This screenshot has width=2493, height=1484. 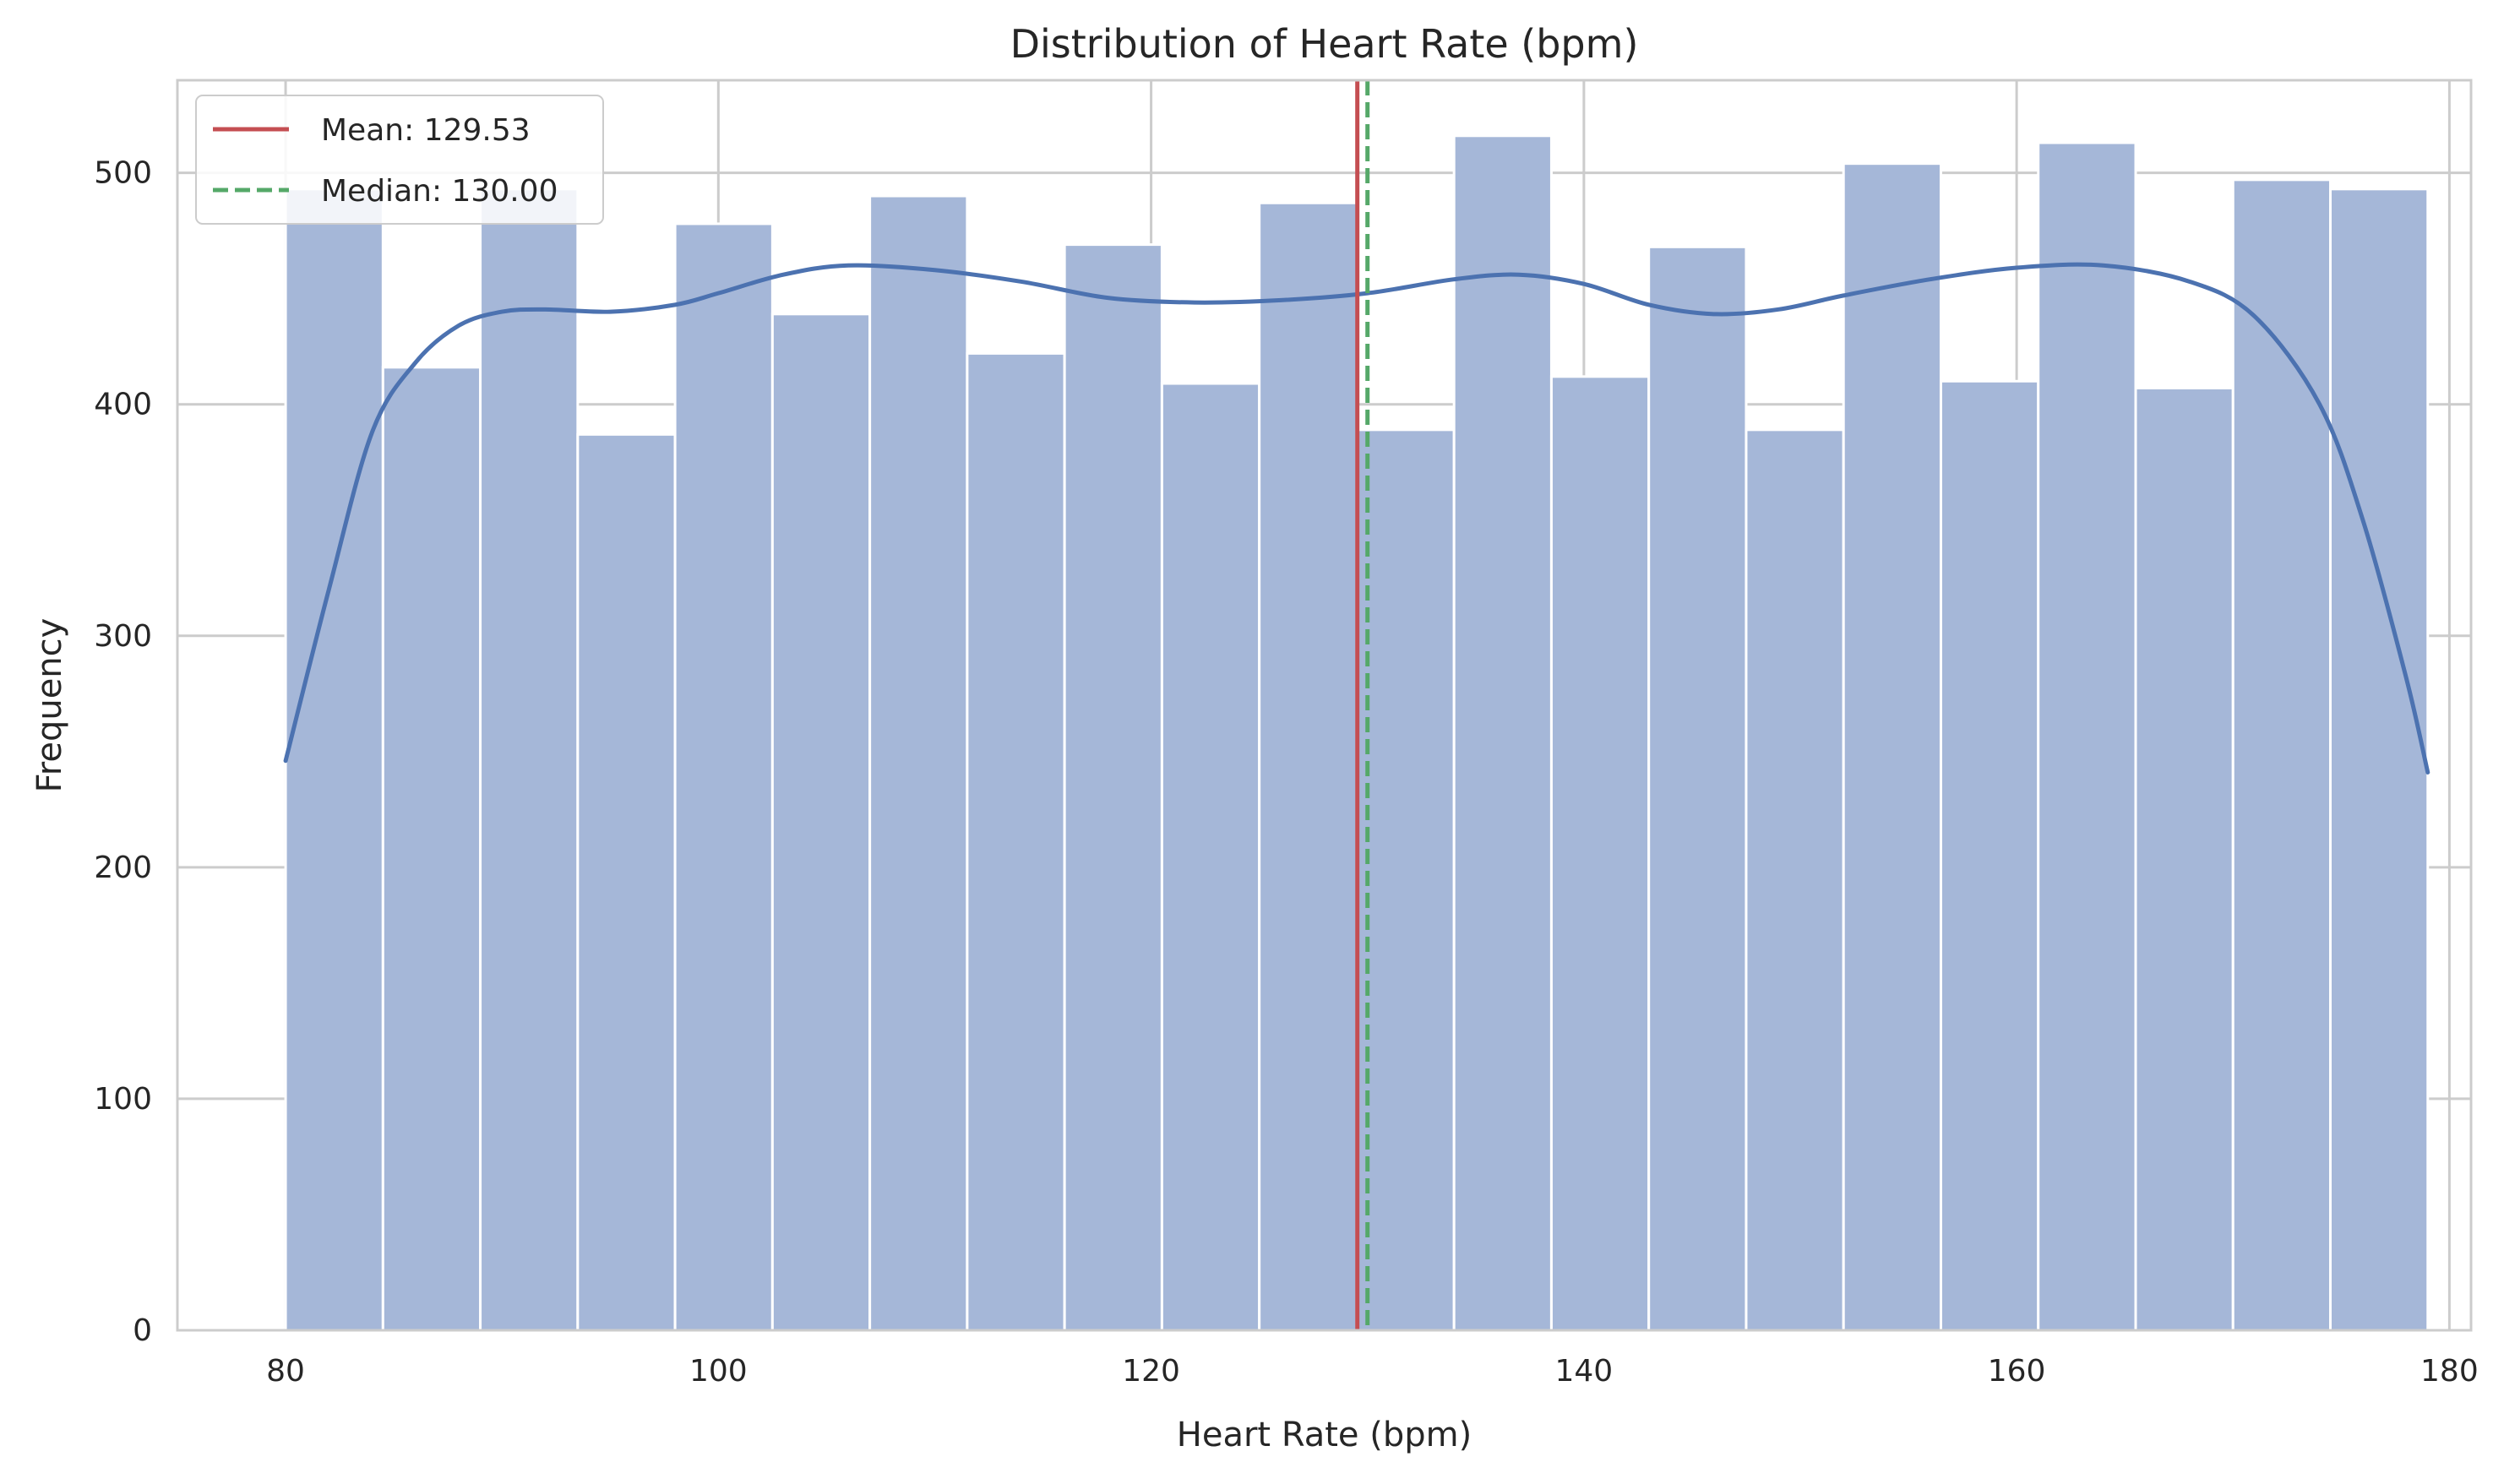 What do you see at coordinates (49, 705) in the screenshot?
I see `y-axis-label: Frequency` at bounding box center [49, 705].